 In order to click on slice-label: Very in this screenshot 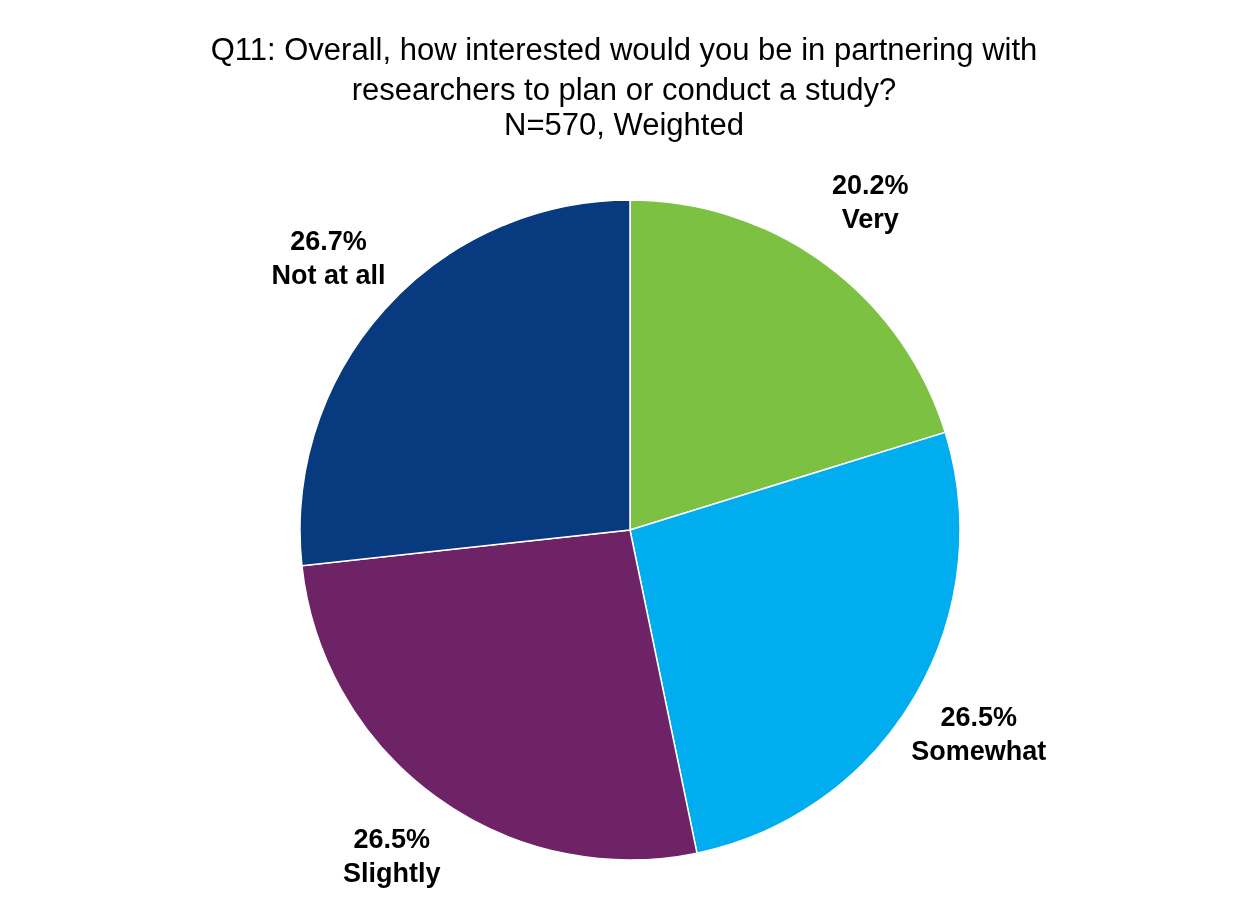, I will do `click(870, 219)`.